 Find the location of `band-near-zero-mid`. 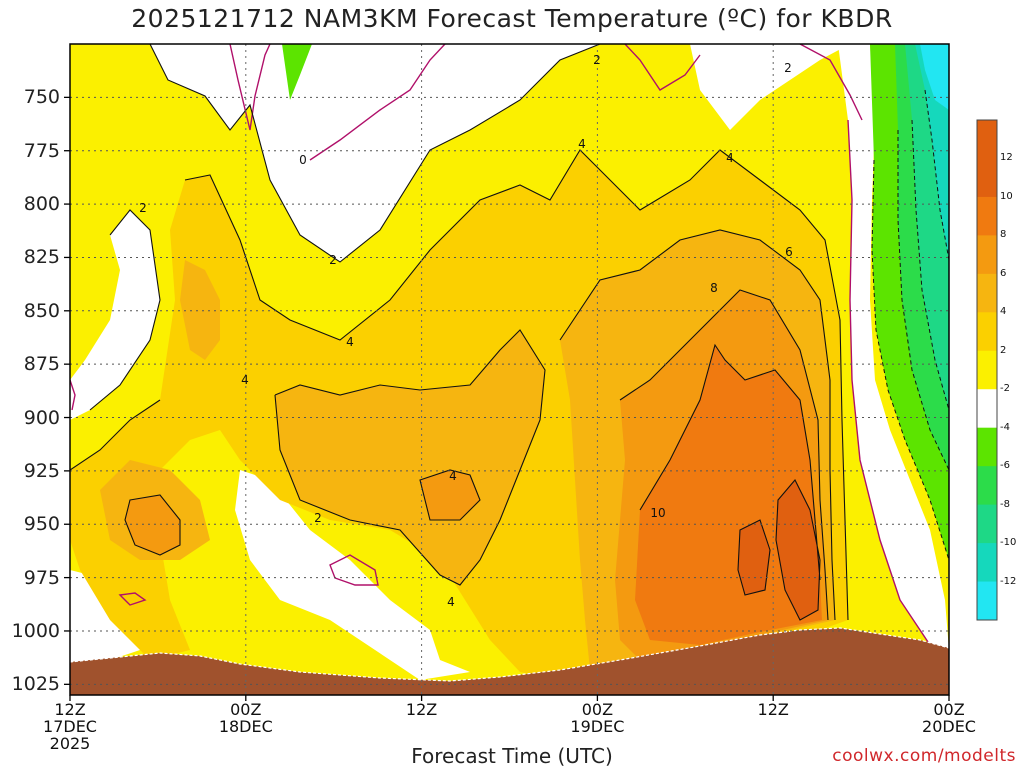

band-near-zero-mid is located at coordinates (352, 575).